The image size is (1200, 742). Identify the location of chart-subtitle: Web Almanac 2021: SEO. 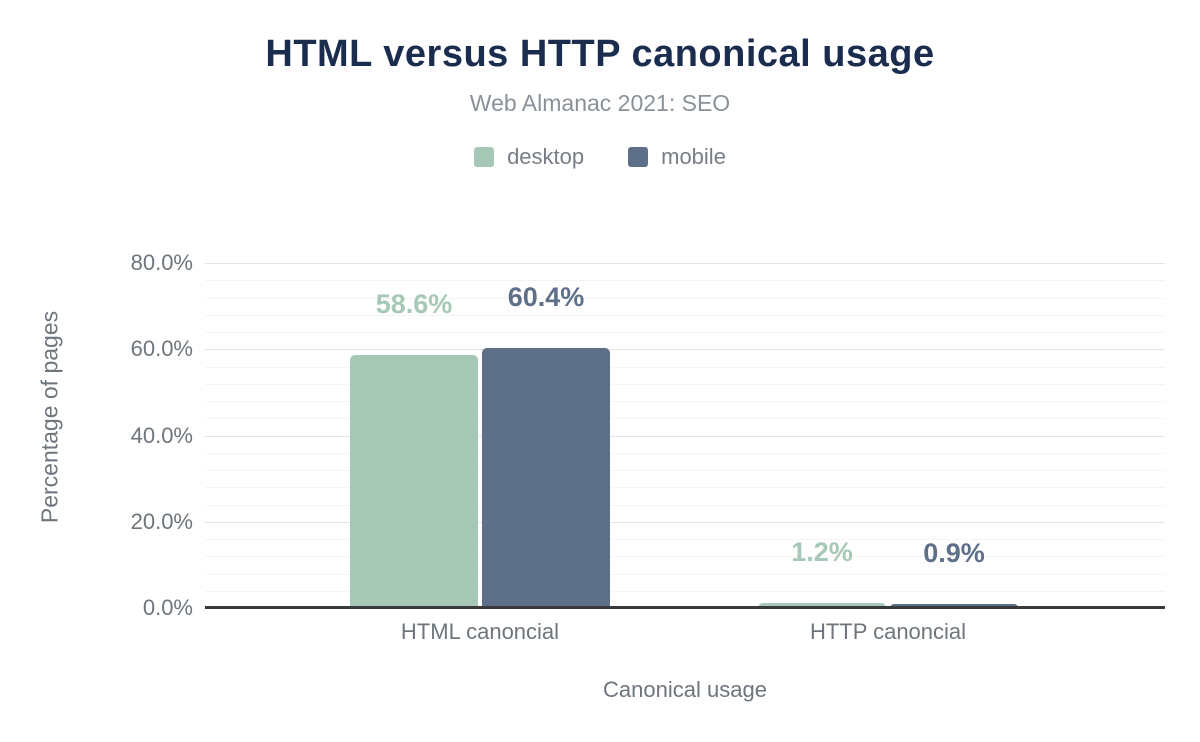
(600, 103).